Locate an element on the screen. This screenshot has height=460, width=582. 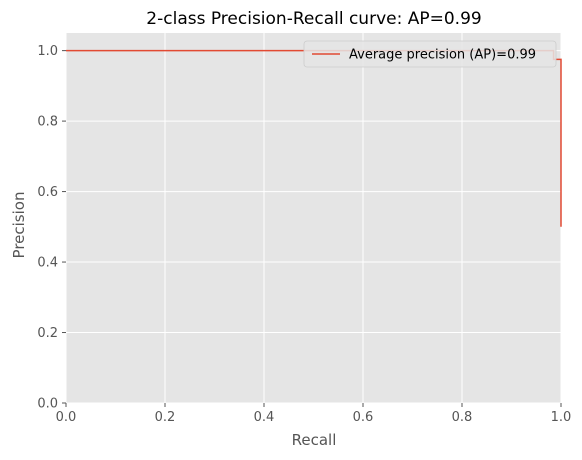
x-tick-label: 0.0 is located at coordinates (66, 417).